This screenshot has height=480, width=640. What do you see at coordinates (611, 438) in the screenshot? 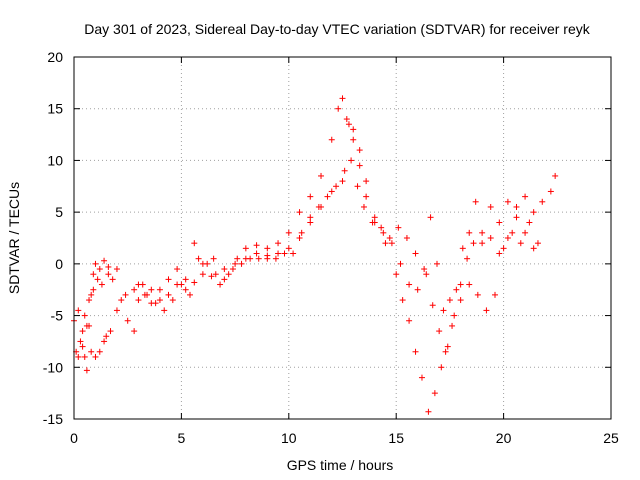
I see `x-tick-label: 25` at bounding box center [611, 438].